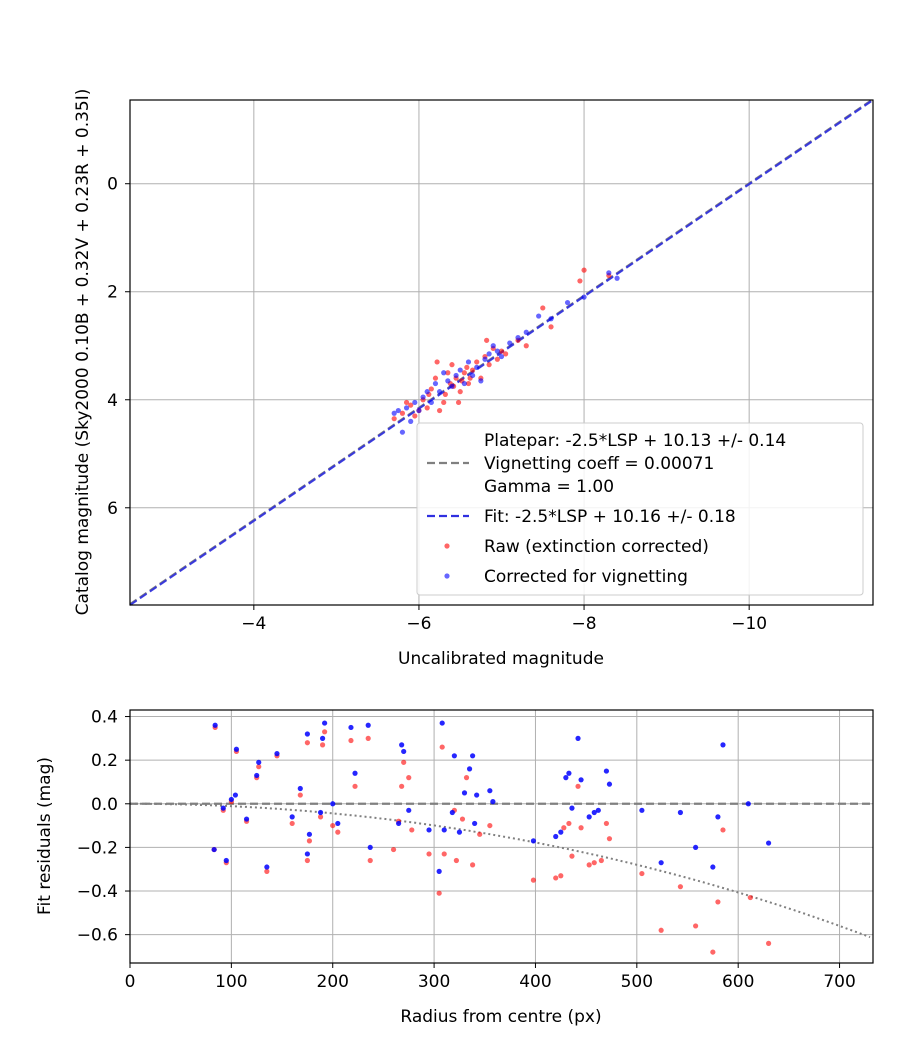 This screenshot has height=1050, width=900. What do you see at coordinates (635, 441) in the screenshot?
I see `legend-platepar-label: Platepar: -2.5*LSP + 10.13 +/- 0.14` at bounding box center [635, 441].